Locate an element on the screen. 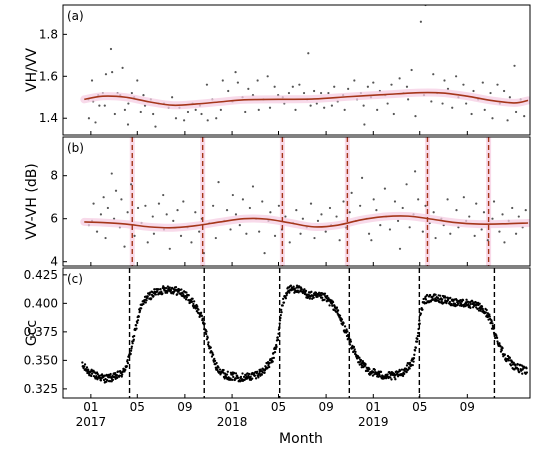 The image size is (550, 449). y-tick-label: 8 is located at coordinates (54, 176).